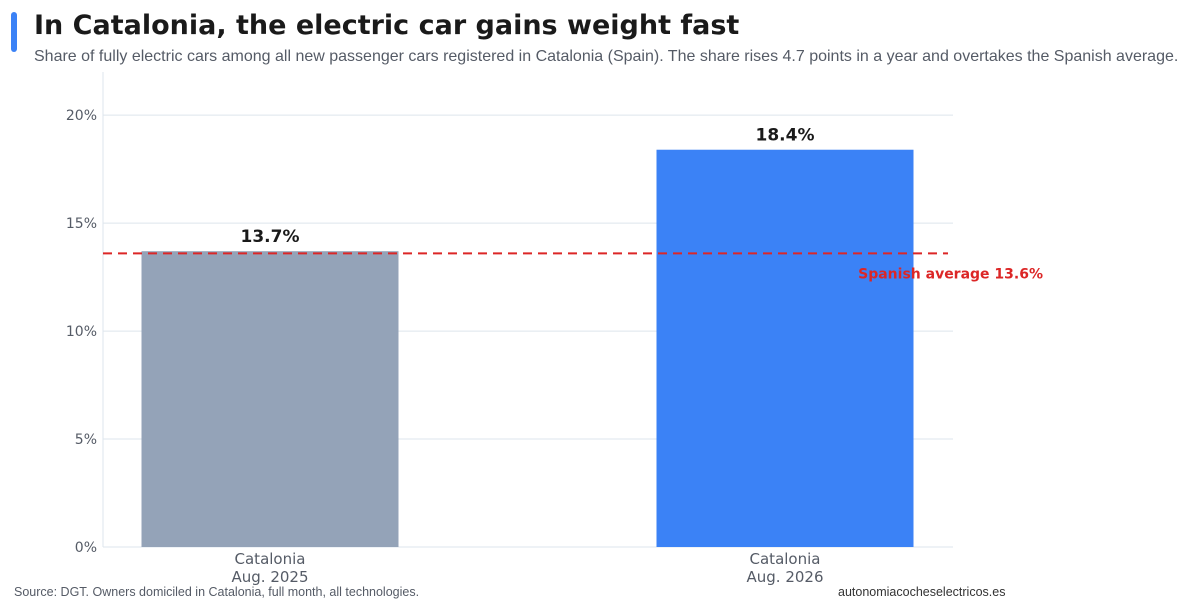  Describe the element at coordinates (81, 224) in the screenshot. I see `y-tick-label: 15%` at that location.